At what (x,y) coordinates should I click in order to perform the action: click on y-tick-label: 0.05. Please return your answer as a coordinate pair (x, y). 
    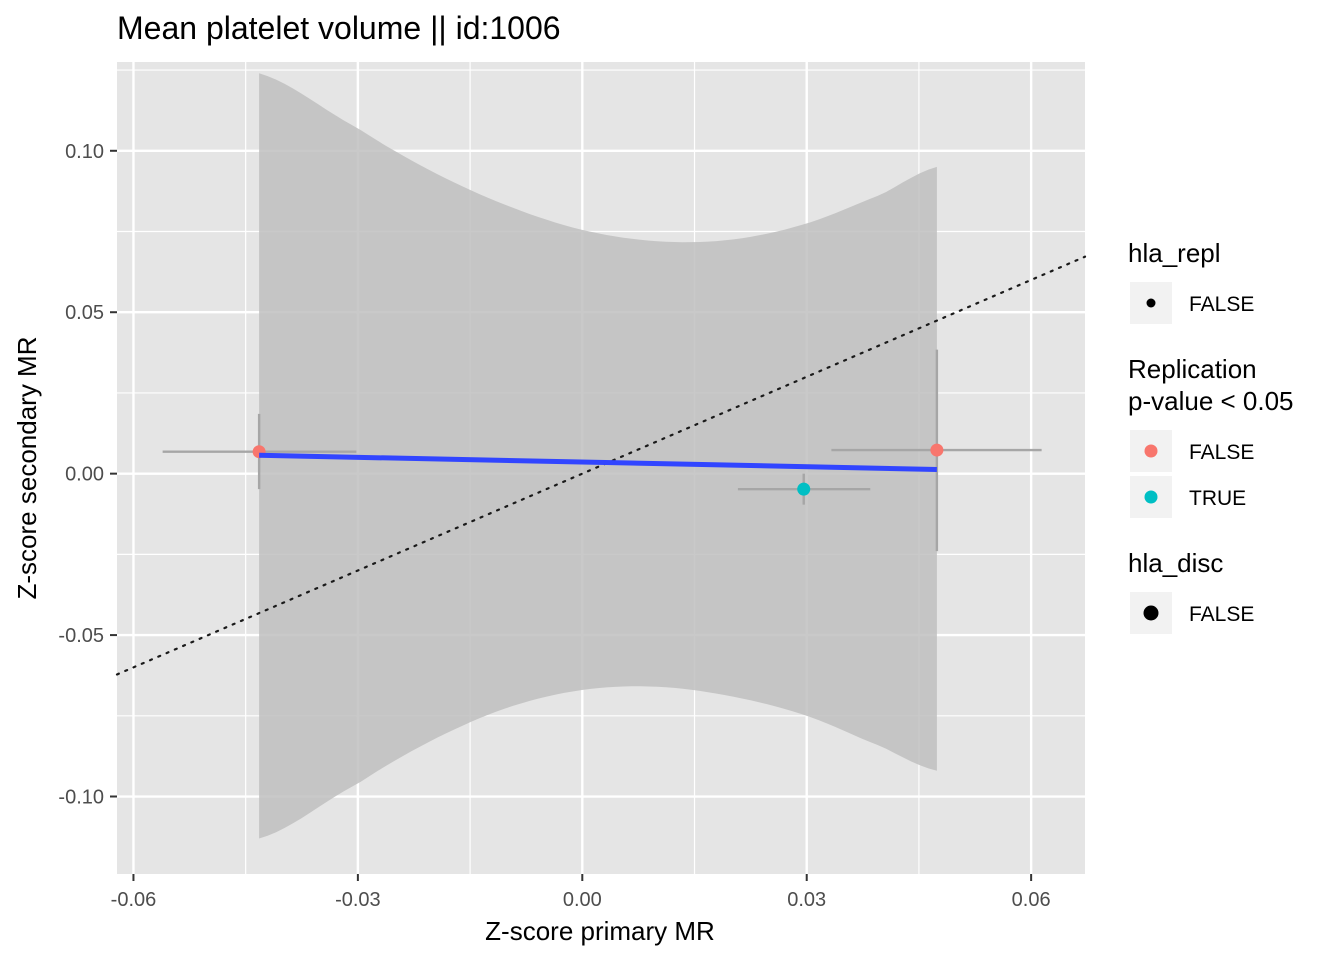
    Looking at the image, I should click on (84, 313).